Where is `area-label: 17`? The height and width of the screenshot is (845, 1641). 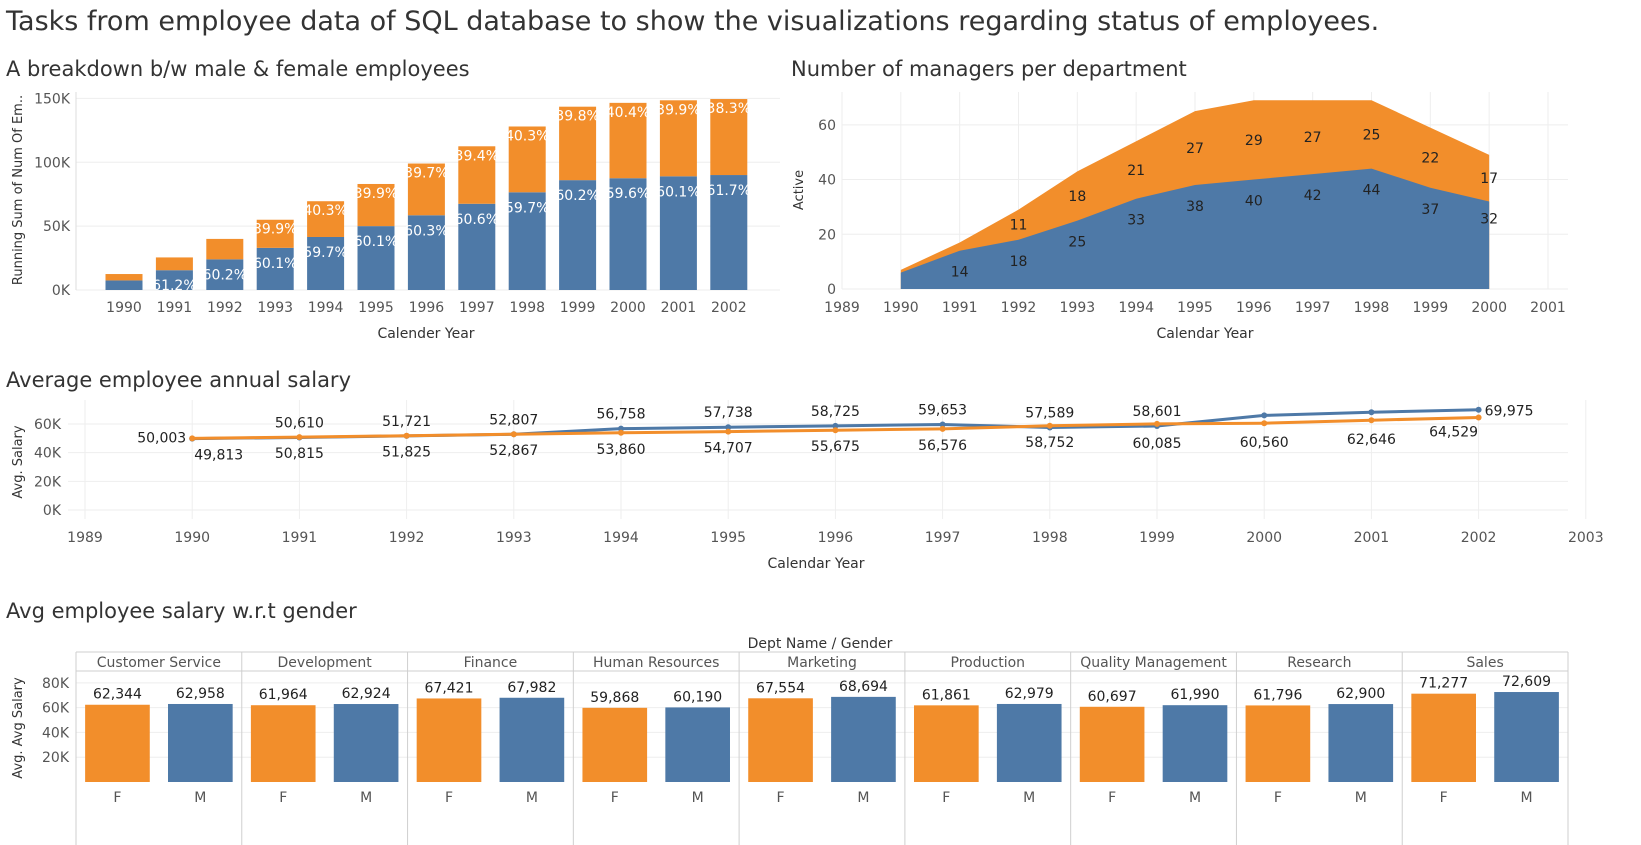 area-label: 17 is located at coordinates (1489, 179).